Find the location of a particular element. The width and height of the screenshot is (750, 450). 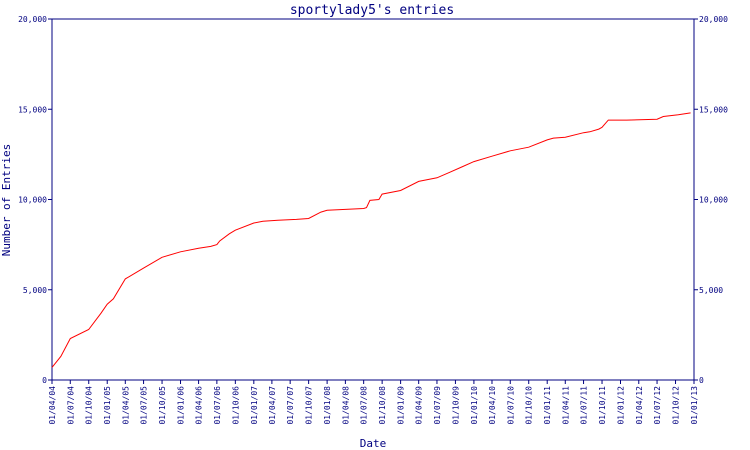

x-tick-label: 01/10/06 is located at coordinates (235, 405).